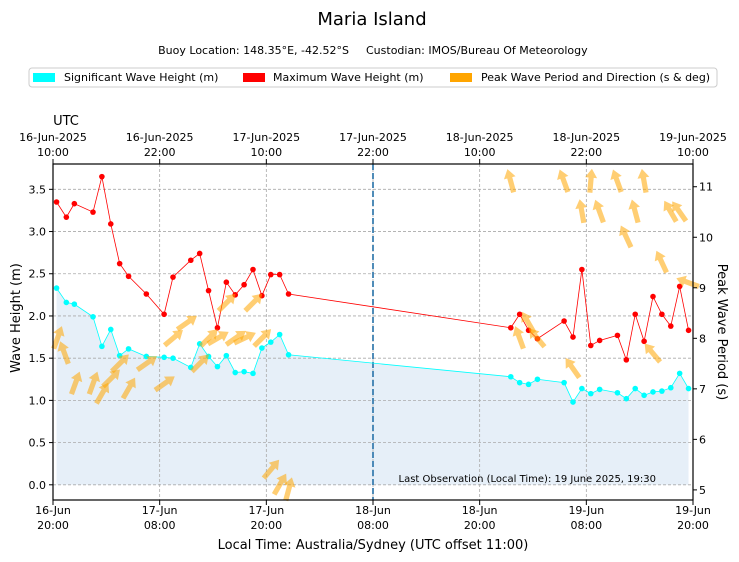  What do you see at coordinates (721, 332) in the screenshot?
I see `y2-axis-label: Peak Wave Period (s)` at bounding box center [721, 332].